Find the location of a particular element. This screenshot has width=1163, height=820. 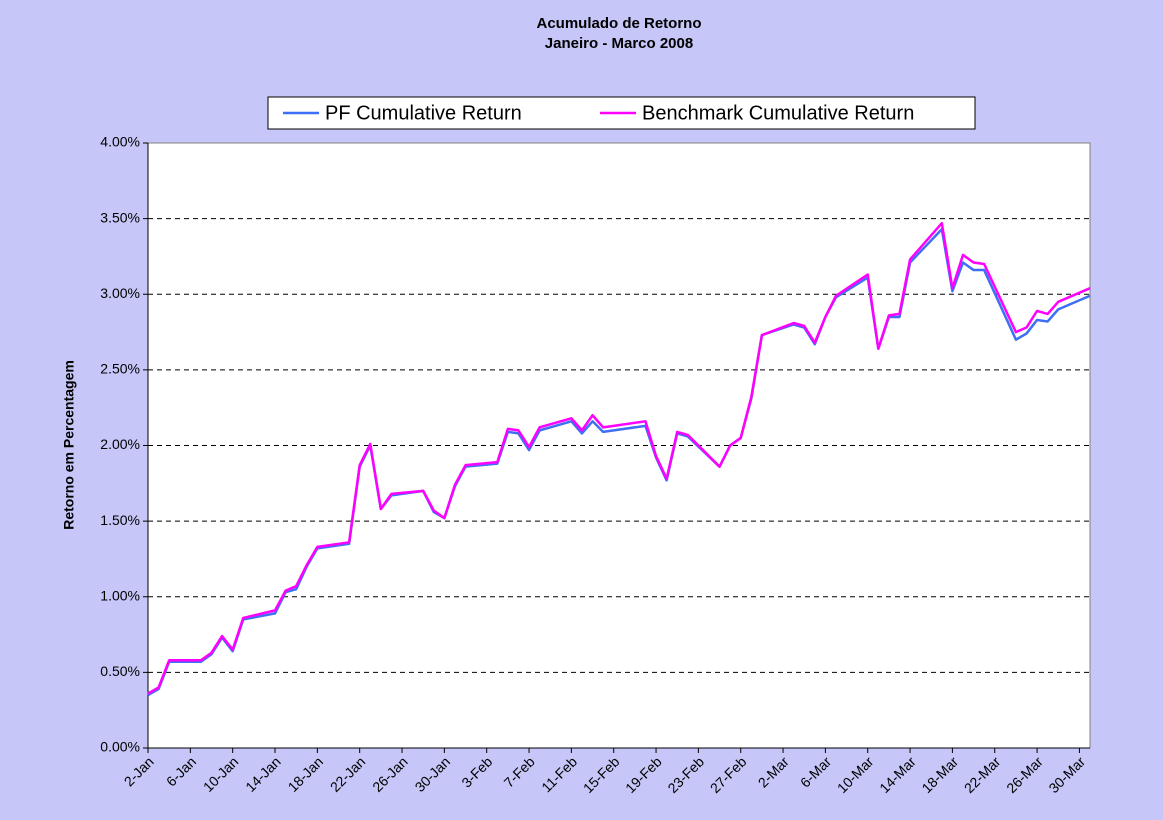

chart-subtitle: Janeiro - Marco 2008 is located at coordinates (619, 43).